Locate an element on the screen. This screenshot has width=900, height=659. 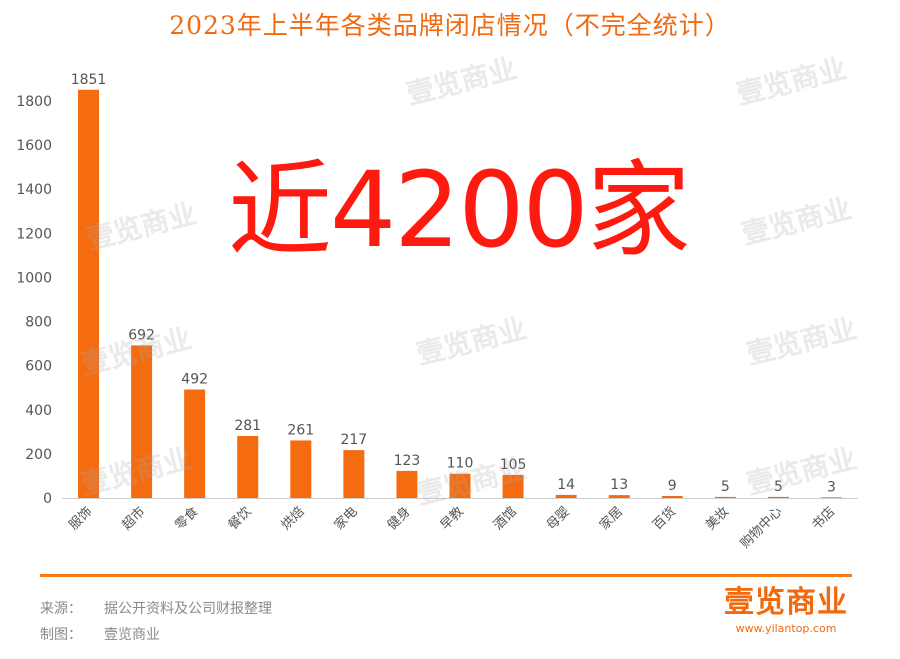
x-tick-label: 早教 is located at coordinates (452, 519).